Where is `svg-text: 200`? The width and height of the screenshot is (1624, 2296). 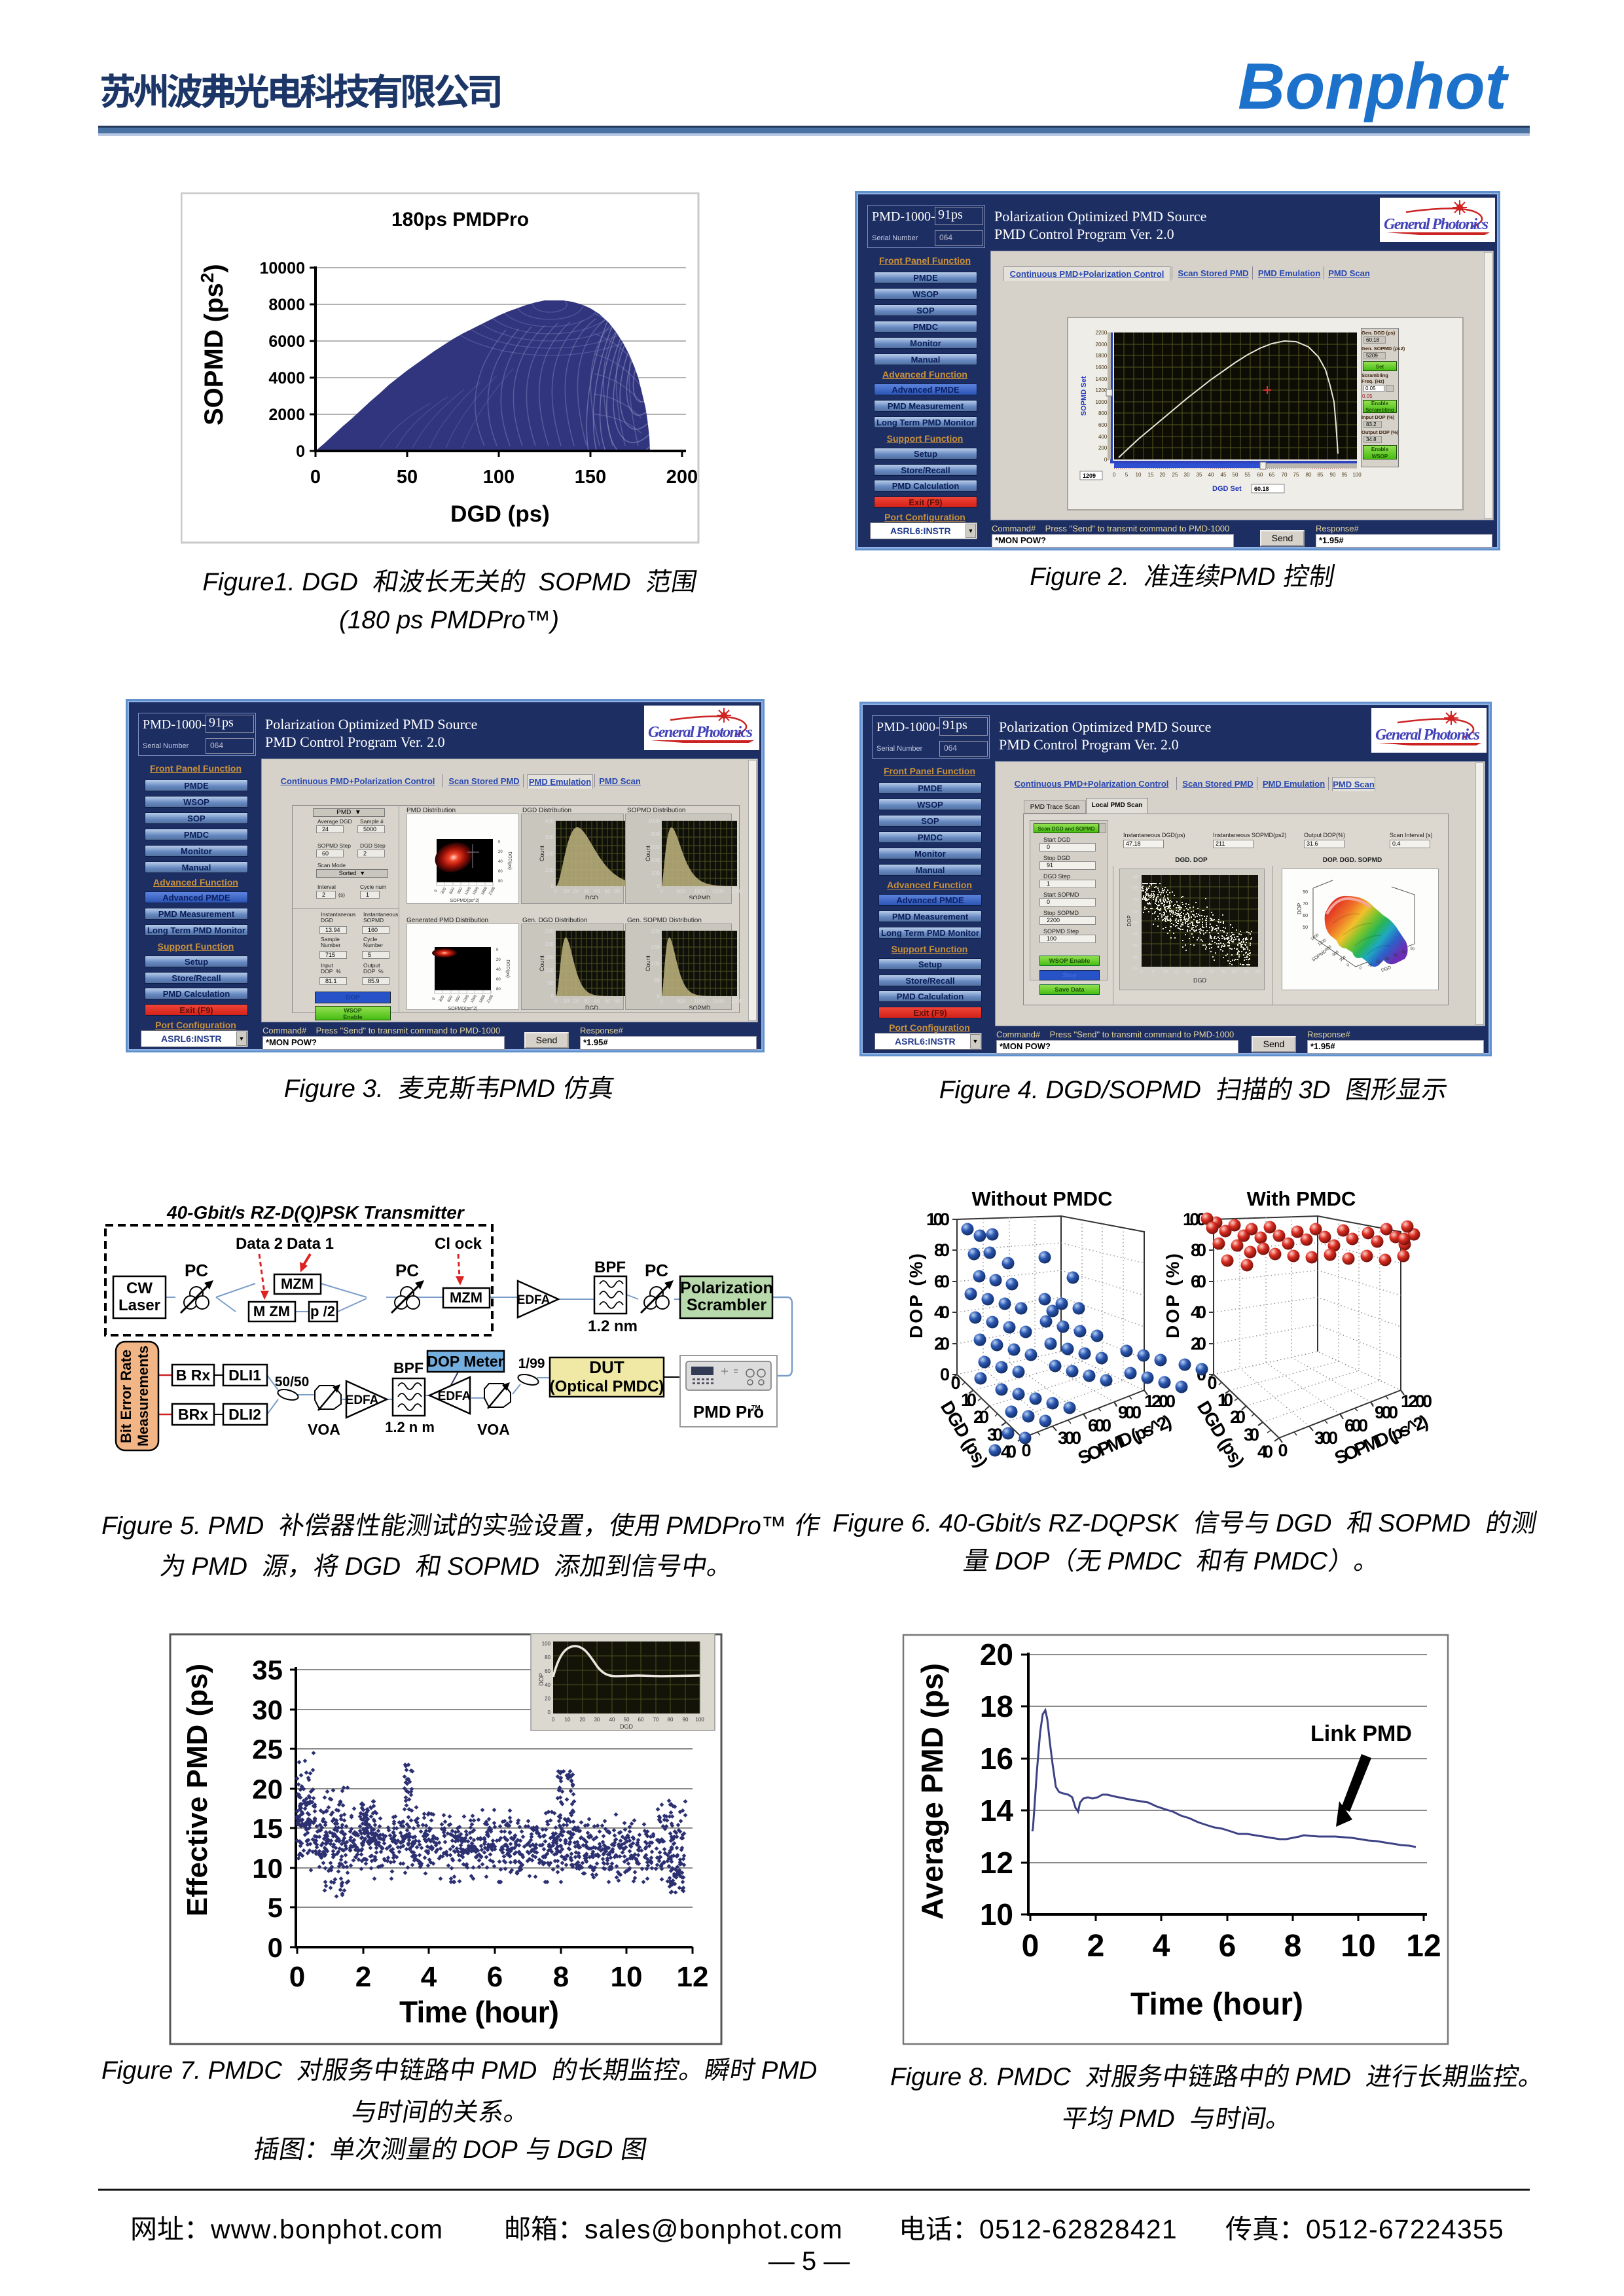 svg-text: 200 is located at coordinates (655, 931).